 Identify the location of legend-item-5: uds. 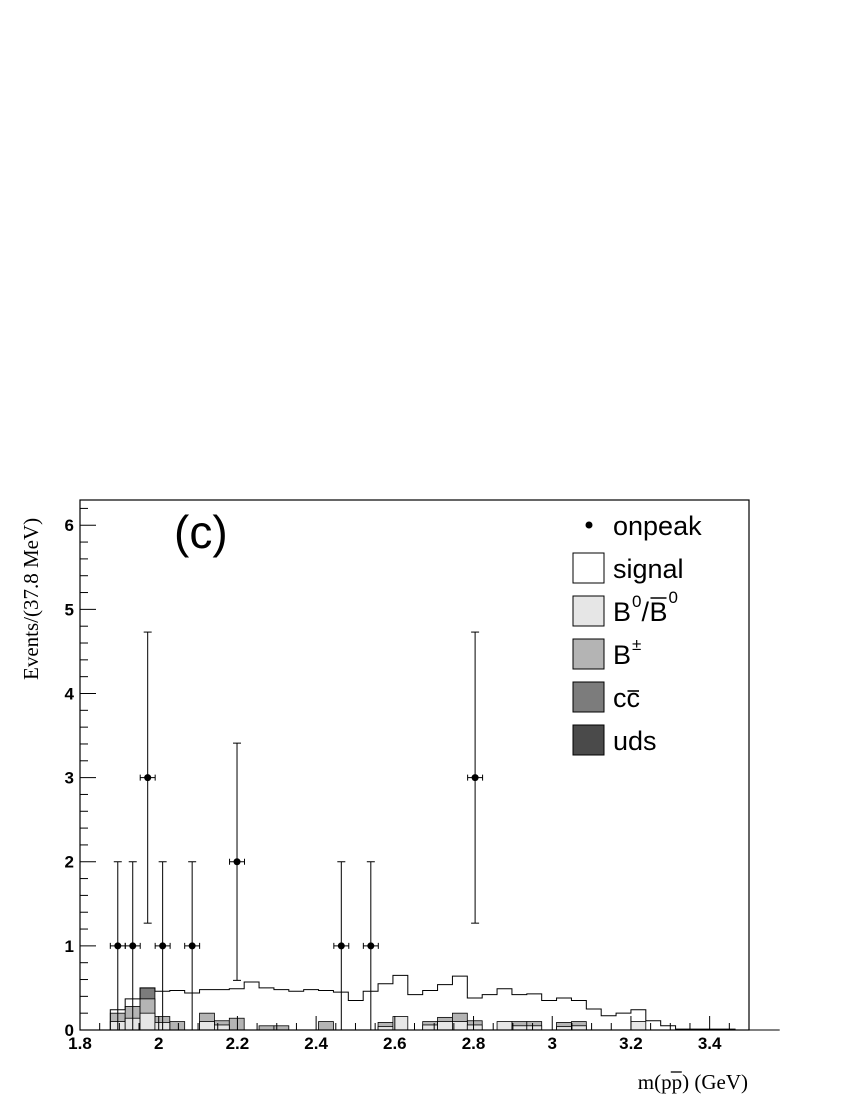
(614, 740).